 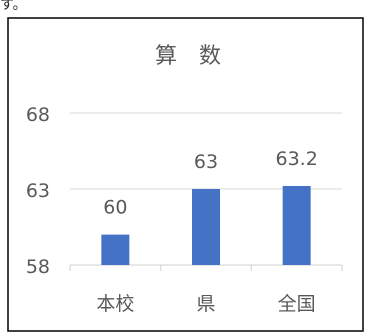 What do you see at coordinates (115, 304) in the screenshot?
I see `x-tick-label-0: 本校` at bounding box center [115, 304].